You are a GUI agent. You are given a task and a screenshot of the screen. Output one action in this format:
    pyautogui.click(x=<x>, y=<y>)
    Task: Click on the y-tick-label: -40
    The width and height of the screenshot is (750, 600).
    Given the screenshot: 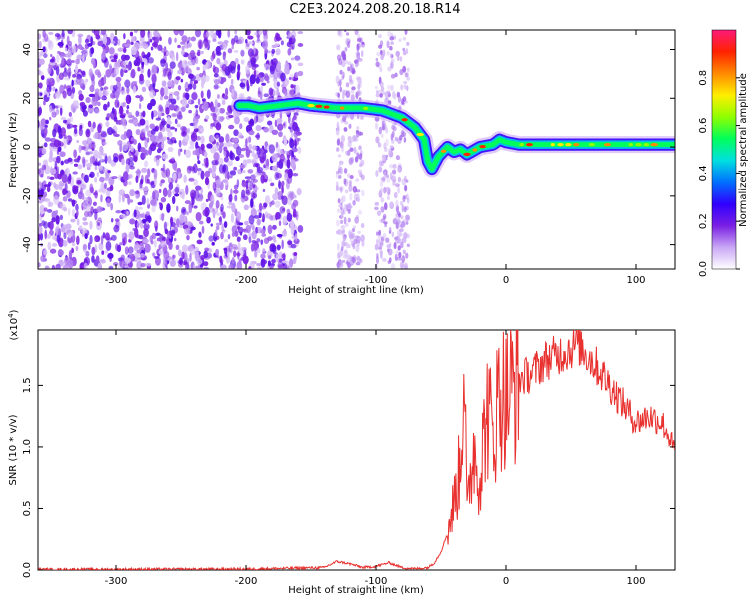 What is the action you would take?
    pyautogui.click(x=27, y=244)
    